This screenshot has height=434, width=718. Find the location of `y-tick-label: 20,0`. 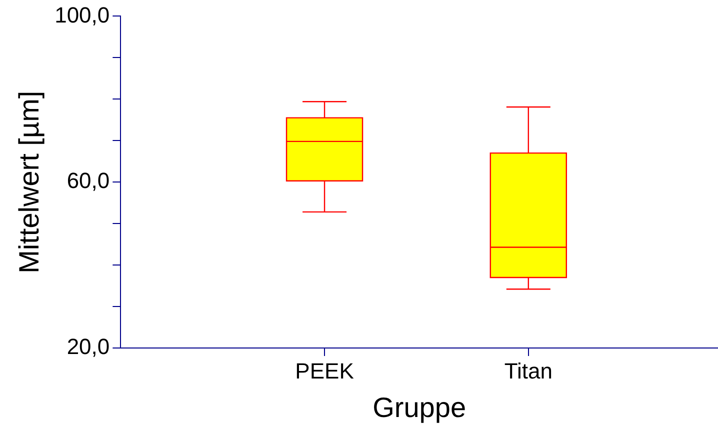

y-tick-label: 20,0 is located at coordinates (88, 347).